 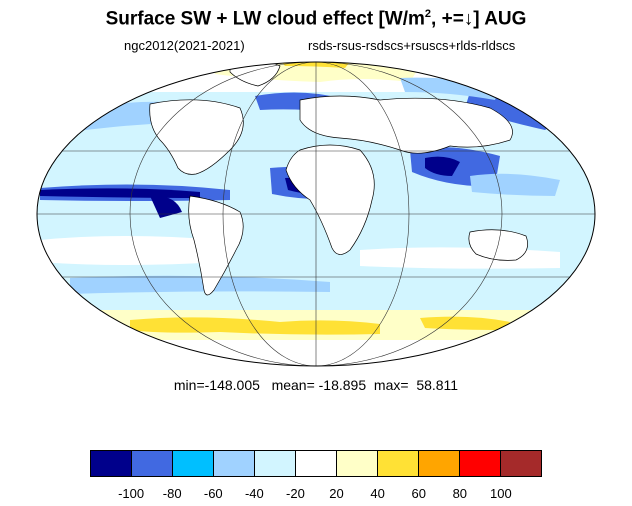 What do you see at coordinates (377, 493) in the screenshot?
I see `colorbar-tick-label: 40` at bounding box center [377, 493].